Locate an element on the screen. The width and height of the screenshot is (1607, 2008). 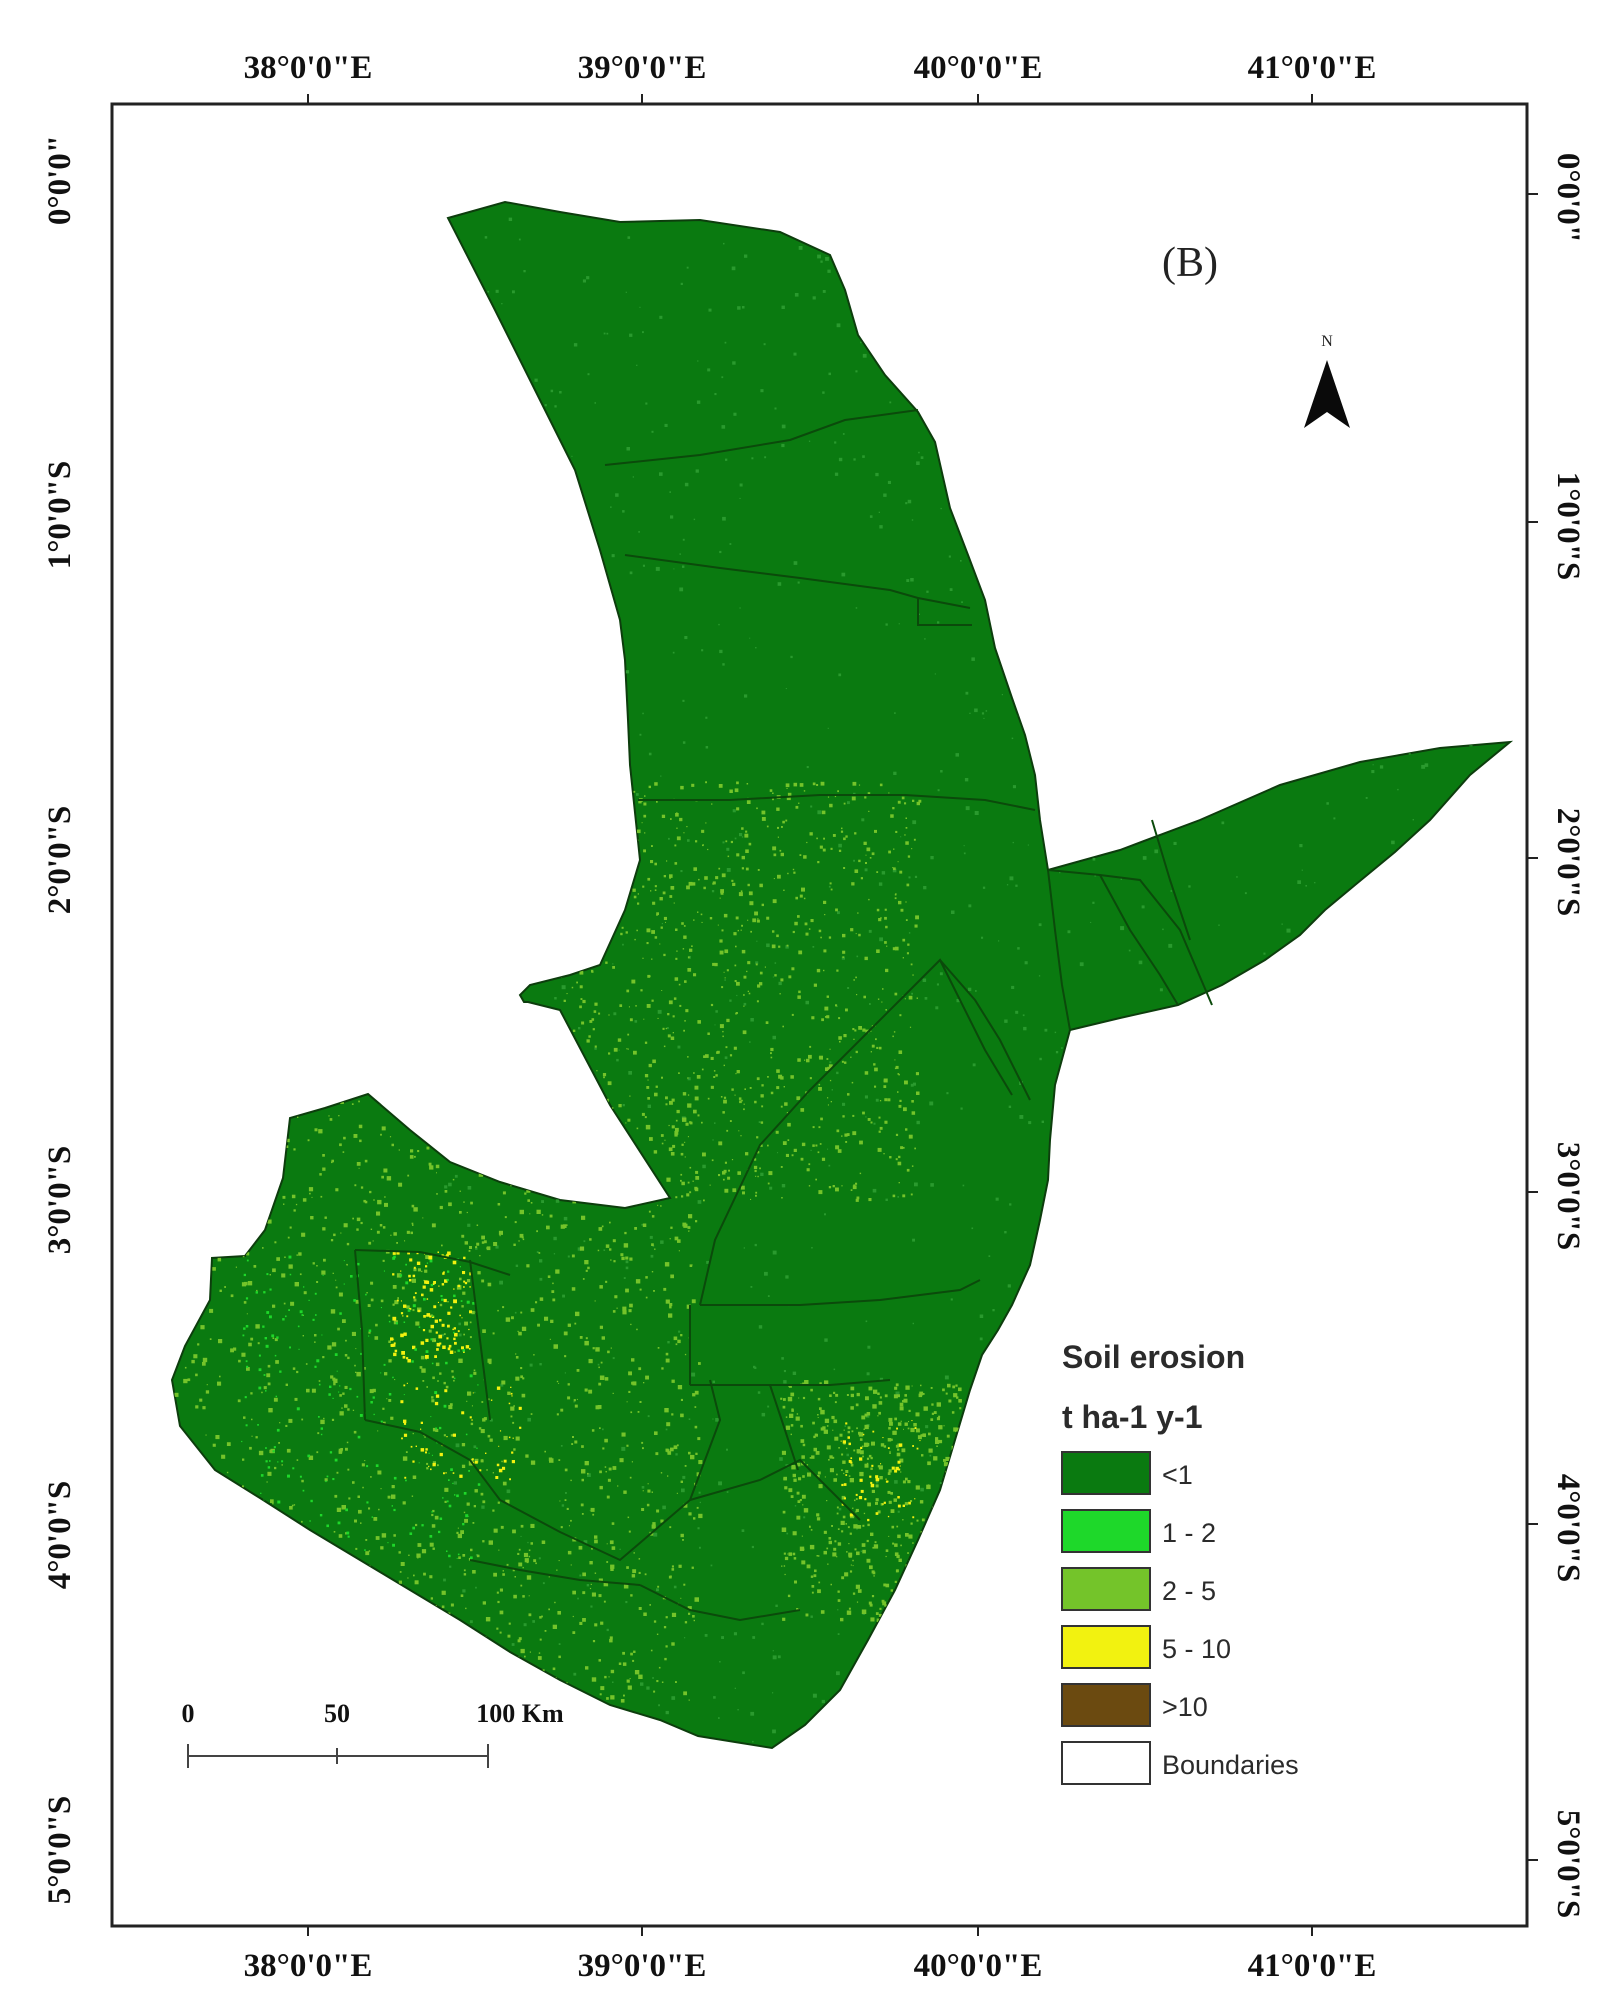
north-label: N is located at coordinates (1327, 341).